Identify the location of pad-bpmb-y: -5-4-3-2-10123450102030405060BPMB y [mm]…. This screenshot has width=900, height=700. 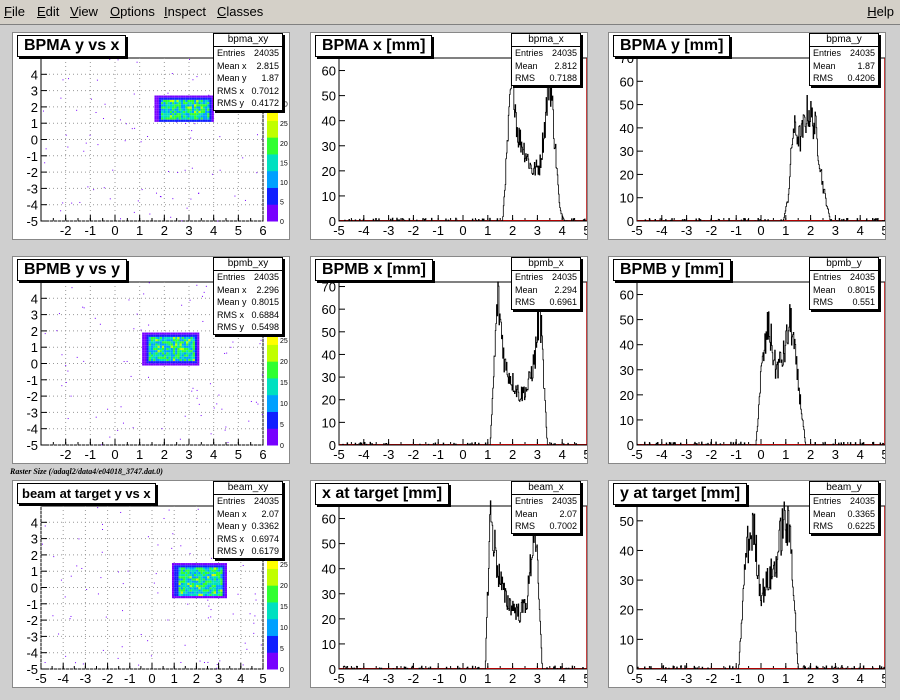
(747, 360).